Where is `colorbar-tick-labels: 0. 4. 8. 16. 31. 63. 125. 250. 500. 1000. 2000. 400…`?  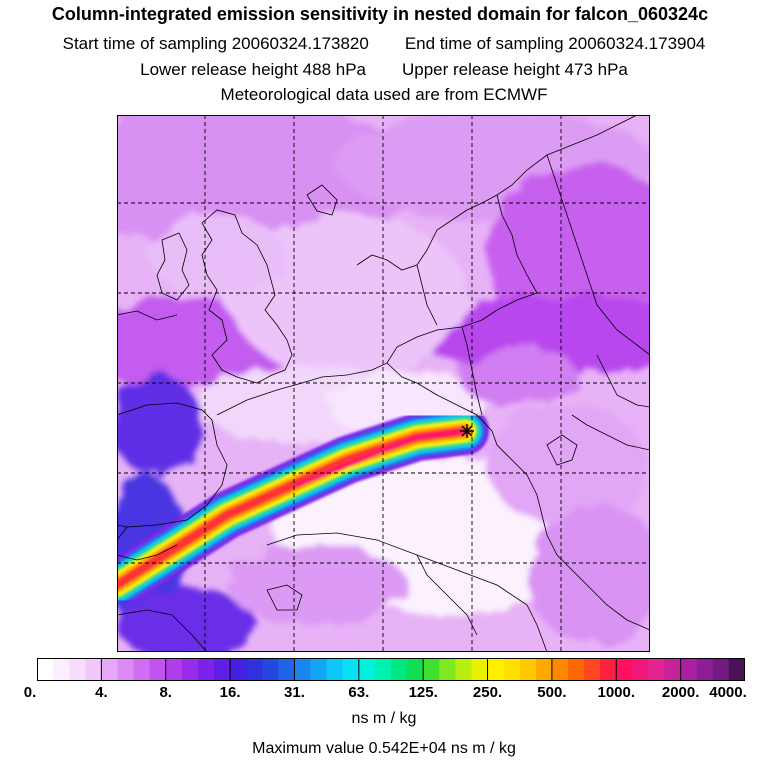
colorbar-tick-labels: 0. 4. 8. 16. 31. 63. 125. 250. 500. 1000. 2000. 400… is located at coordinates (384, 694).